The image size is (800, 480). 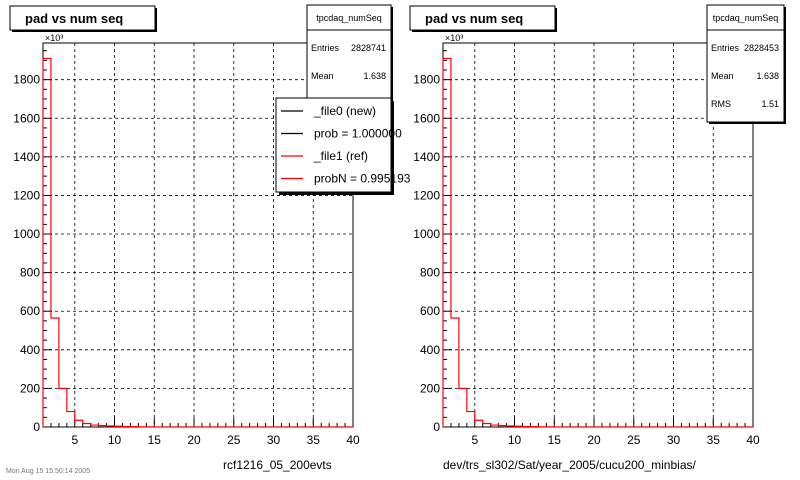 I want to click on legend-frame, so click(x=333, y=145).